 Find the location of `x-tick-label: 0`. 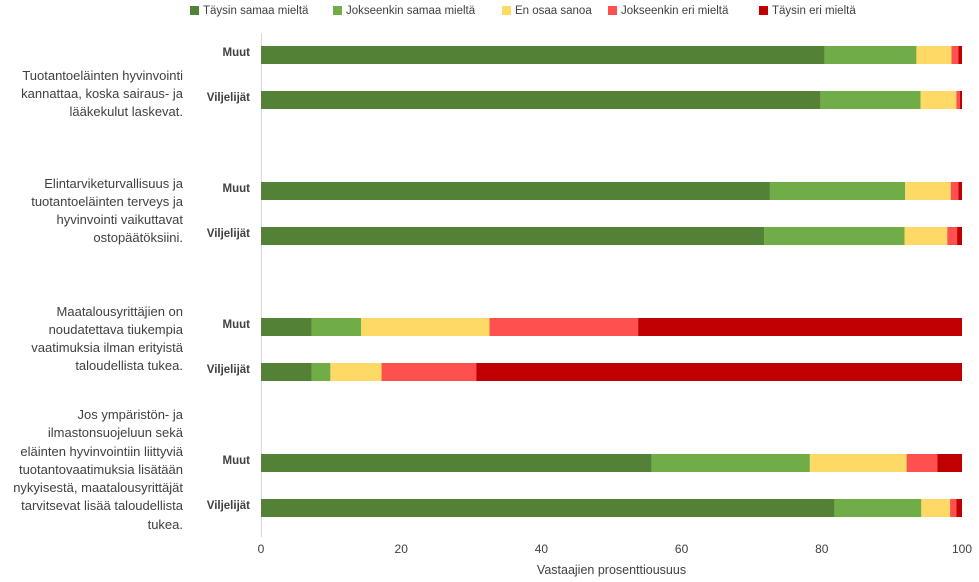

x-tick-label: 0 is located at coordinates (261, 549).